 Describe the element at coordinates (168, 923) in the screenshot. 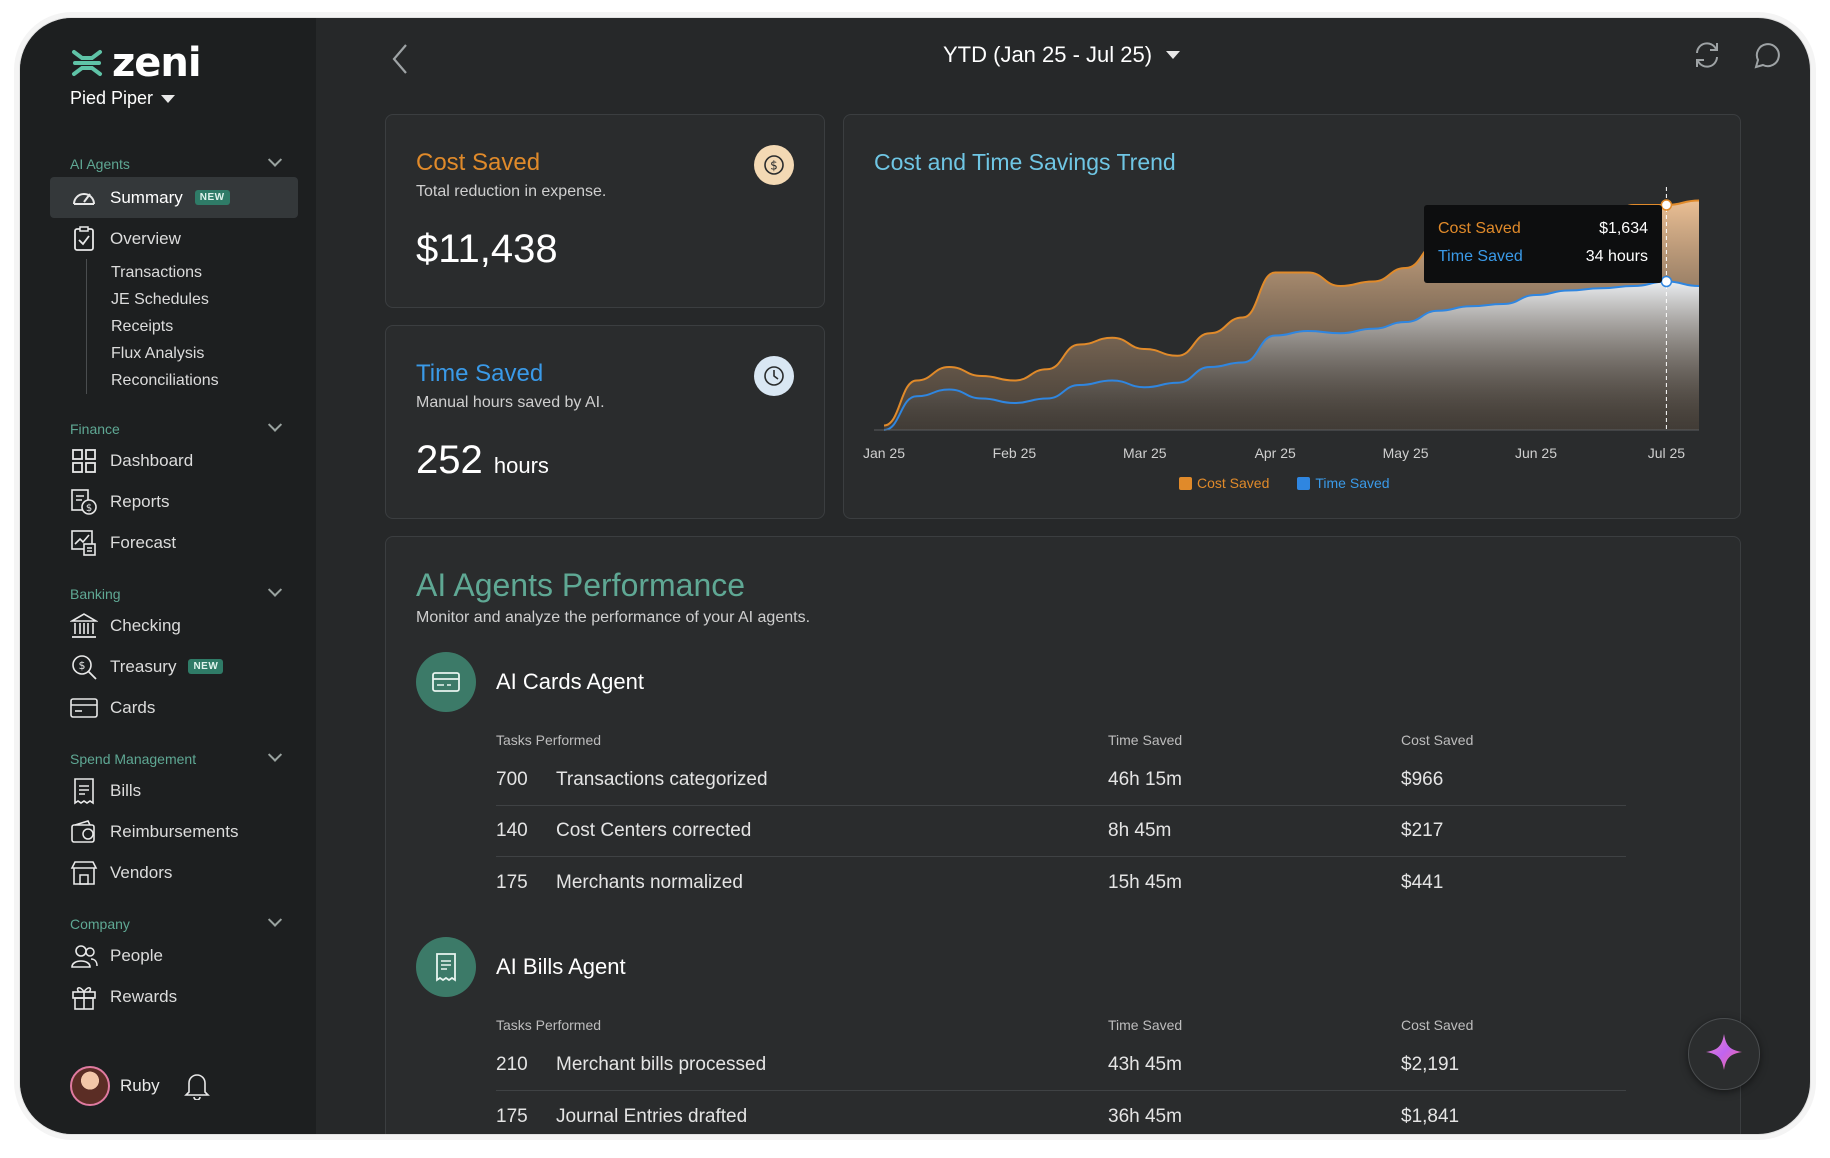

I see `section-header: Company` at that location.